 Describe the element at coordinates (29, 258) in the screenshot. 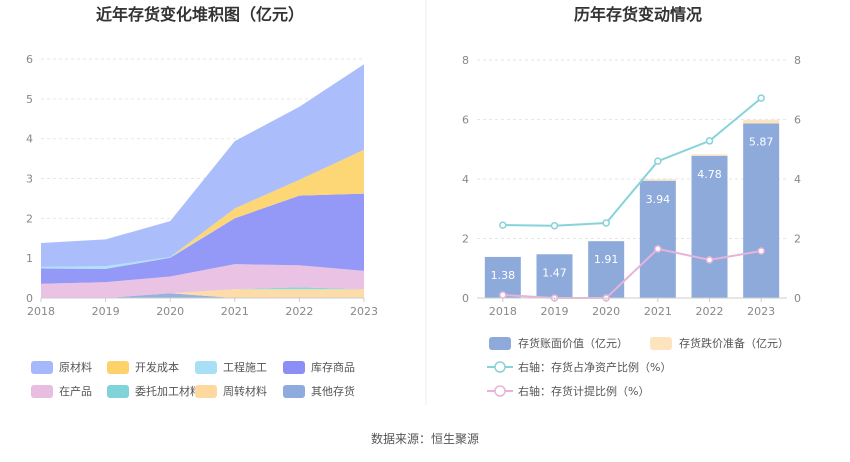

I see `left-y-tick: 1` at that location.